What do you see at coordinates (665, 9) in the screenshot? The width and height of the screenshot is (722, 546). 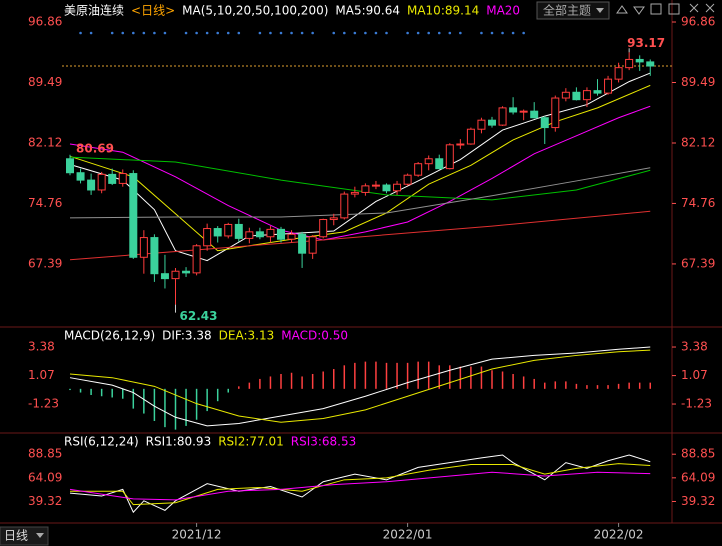 I see `toolbar` at bounding box center [665, 9].